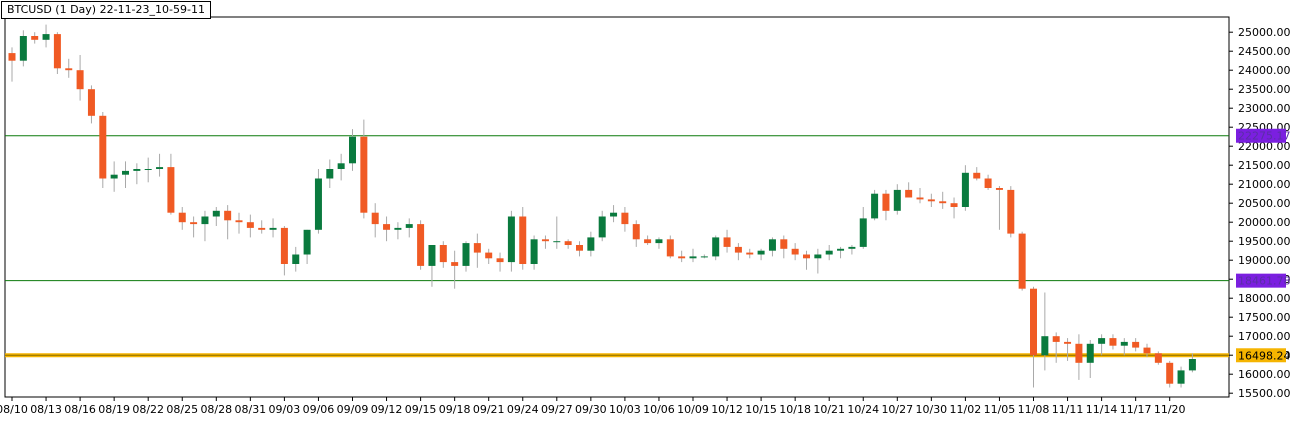 This screenshot has width=1296, height=439. Describe the element at coordinates (46, 409) in the screenshot. I see `x-tick-label: 08/13` at that location.